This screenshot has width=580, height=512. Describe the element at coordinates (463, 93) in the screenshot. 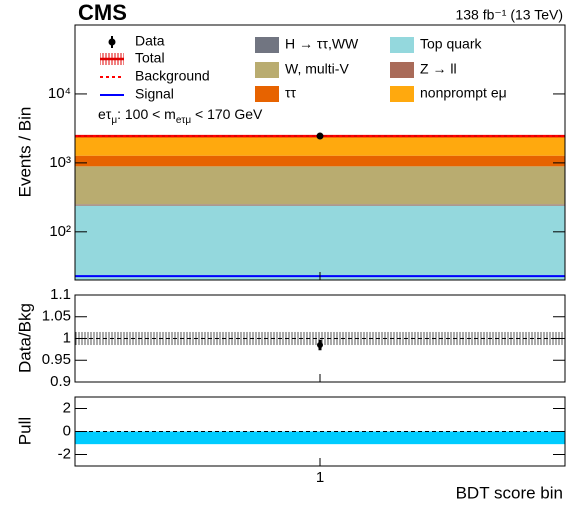

I see `legend-label: nonprompt eμ` at that location.